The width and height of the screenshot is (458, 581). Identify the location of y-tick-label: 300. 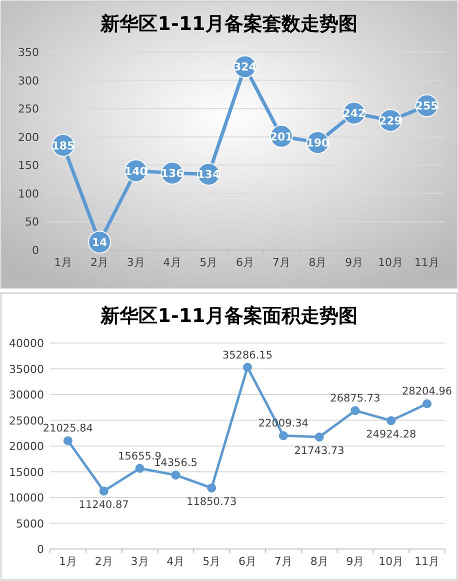
(28, 81).